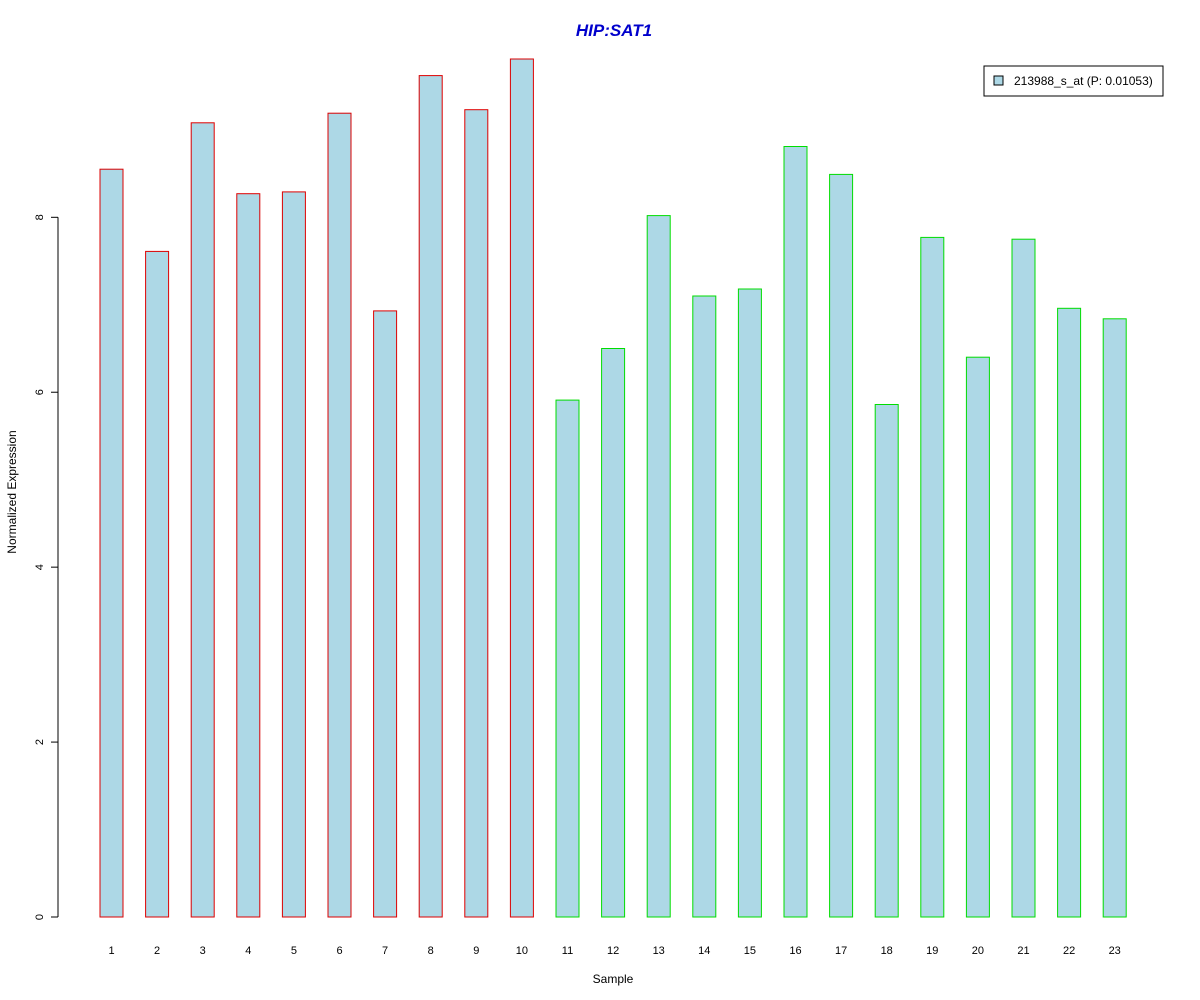  I want to click on x-axis-title: Sample, so click(613, 979).